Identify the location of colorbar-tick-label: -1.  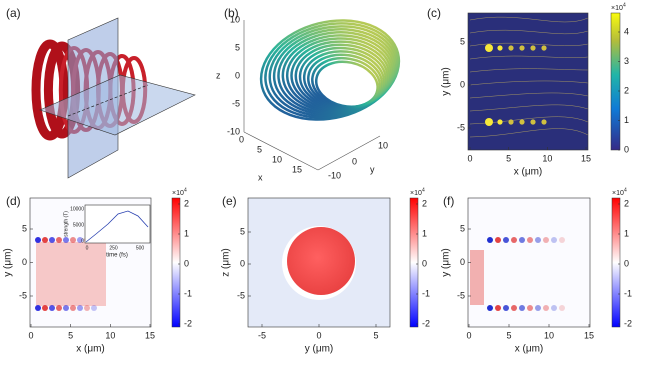
(426, 293).